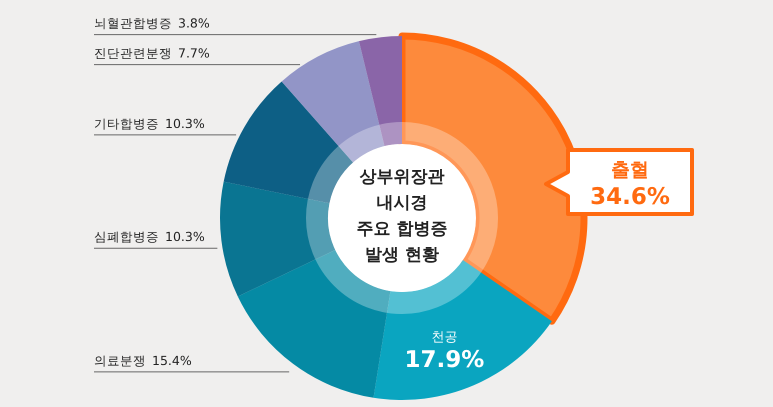 This screenshot has width=773, height=407. What do you see at coordinates (194, 53) in the screenshot?
I see `data-label: 7.7%` at bounding box center [194, 53].